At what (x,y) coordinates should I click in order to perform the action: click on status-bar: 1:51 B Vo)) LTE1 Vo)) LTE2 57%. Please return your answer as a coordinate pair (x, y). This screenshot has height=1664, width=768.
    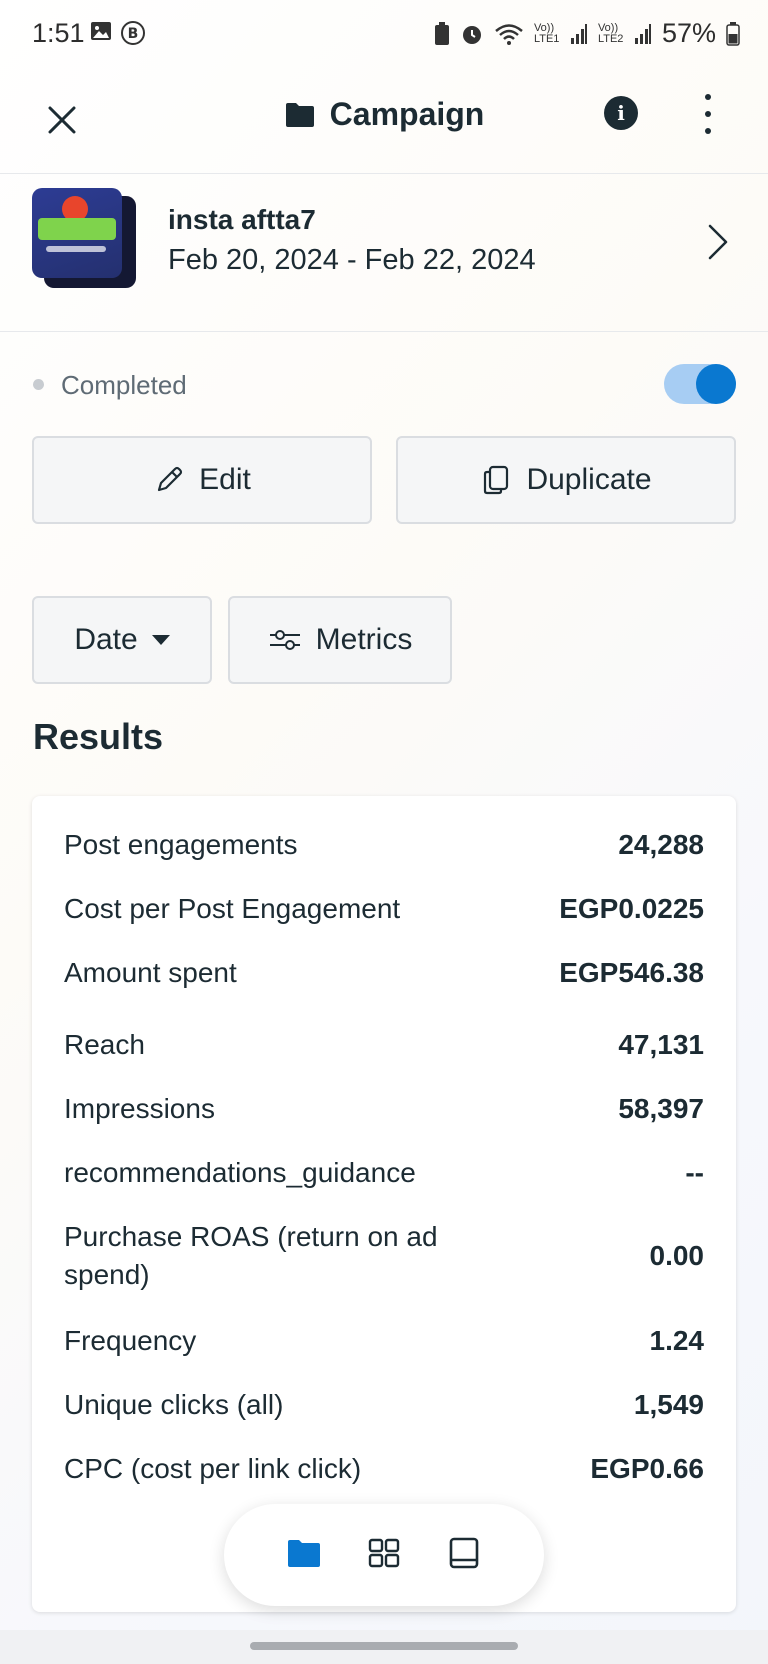
    Looking at the image, I should click on (384, 36).